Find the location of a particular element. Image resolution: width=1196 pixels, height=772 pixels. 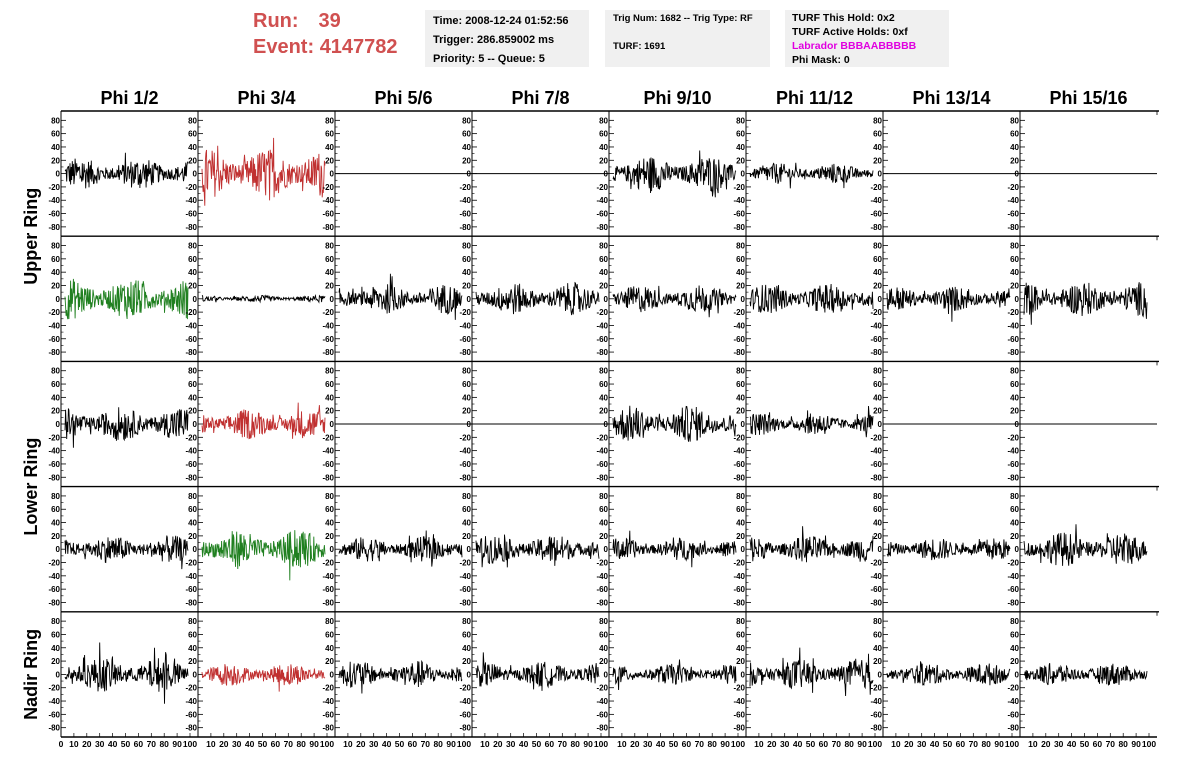

x-tick-label: 50 is located at coordinates (400, 744).